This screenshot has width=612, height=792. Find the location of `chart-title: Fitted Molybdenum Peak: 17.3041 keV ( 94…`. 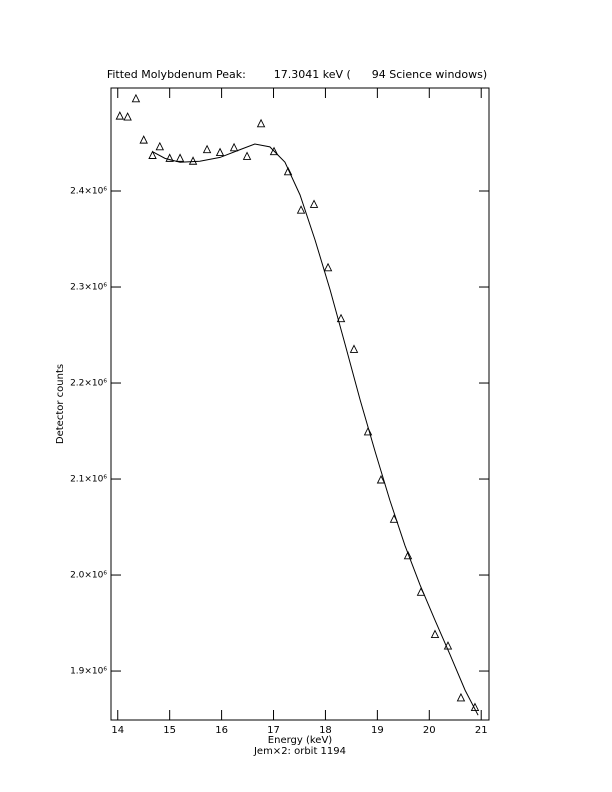

chart-title: Fitted Molybdenum Peak: 17.3041 keV ( 94… is located at coordinates (297, 74).